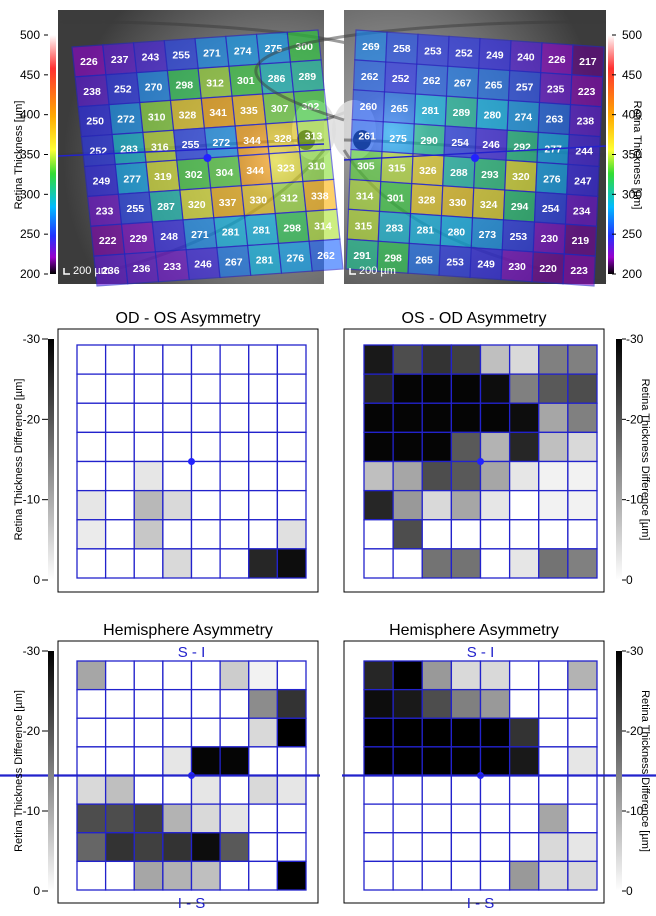  Describe the element at coordinates (105, 211) in the screenshot. I see `thickness-value: 233` at that location.